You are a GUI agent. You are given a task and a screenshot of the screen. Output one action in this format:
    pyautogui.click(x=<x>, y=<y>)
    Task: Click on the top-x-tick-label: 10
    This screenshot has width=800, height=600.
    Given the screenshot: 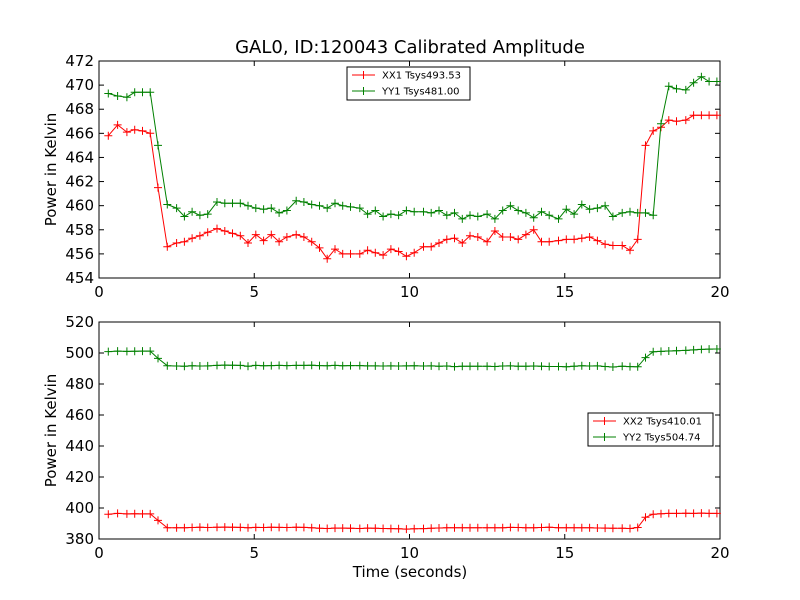 What is the action you would take?
    pyautogui.click(x=409, y=292)
    